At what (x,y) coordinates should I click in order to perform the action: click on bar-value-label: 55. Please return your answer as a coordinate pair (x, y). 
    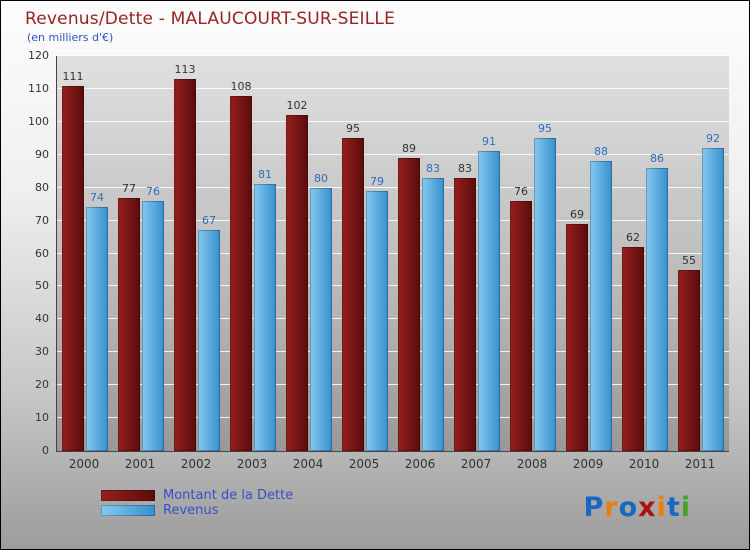
    Looking at the image, I should click on (689, 260).